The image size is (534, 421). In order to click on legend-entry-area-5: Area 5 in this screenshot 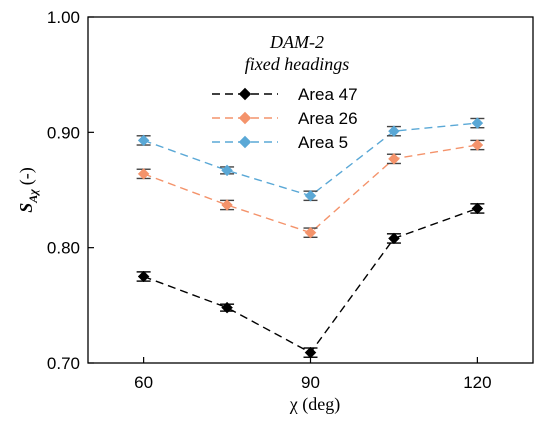, I will do `click(280, 142)`.